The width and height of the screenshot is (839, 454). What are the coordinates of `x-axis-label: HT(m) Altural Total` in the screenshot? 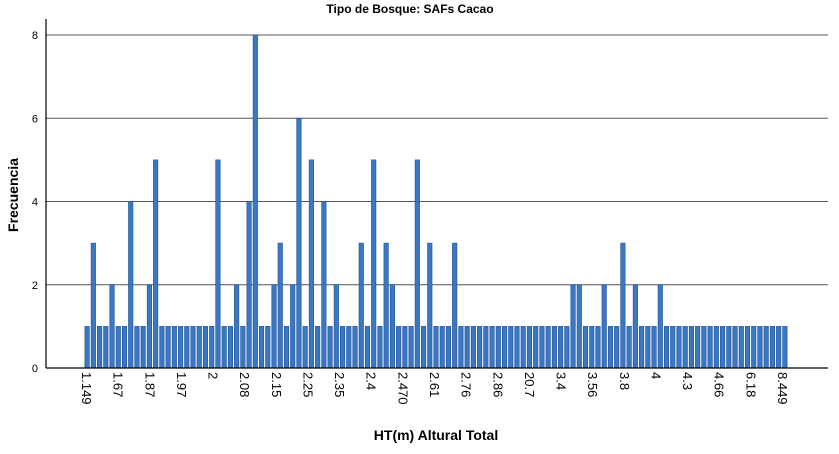 It's located at (436, 435).